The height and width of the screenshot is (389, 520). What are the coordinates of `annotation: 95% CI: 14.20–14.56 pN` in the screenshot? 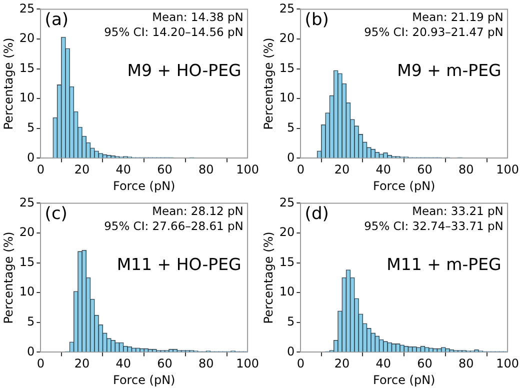 It's located at (174, 31).